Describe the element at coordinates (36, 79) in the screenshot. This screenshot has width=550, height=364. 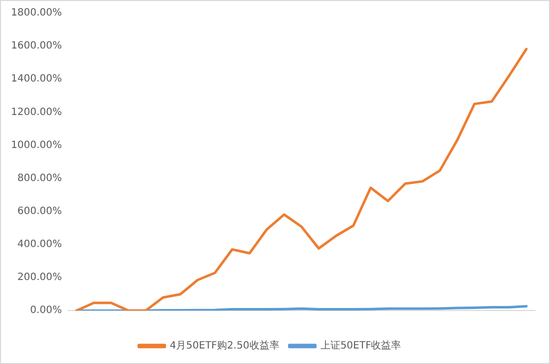
I see `y-tick-label: 1400.00%` at that location.